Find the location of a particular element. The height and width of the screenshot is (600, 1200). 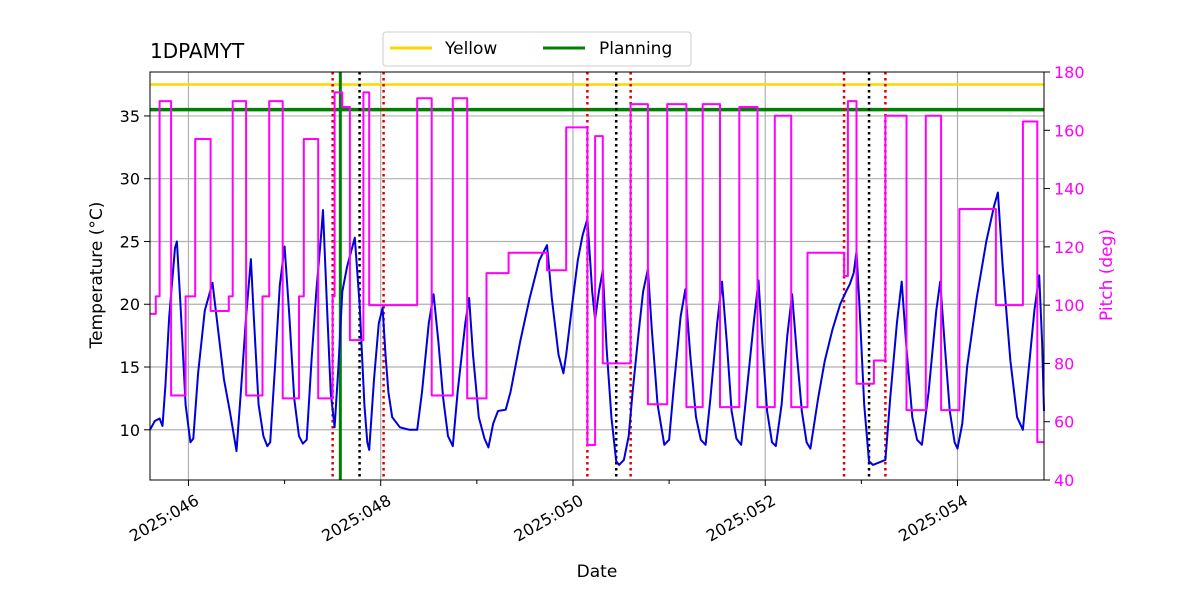

legend-box is located at coordinates (537, 49).